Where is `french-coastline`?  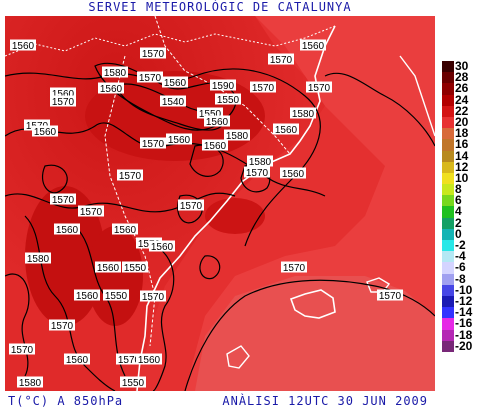
french-coastline is located at coordinates (417, 96).